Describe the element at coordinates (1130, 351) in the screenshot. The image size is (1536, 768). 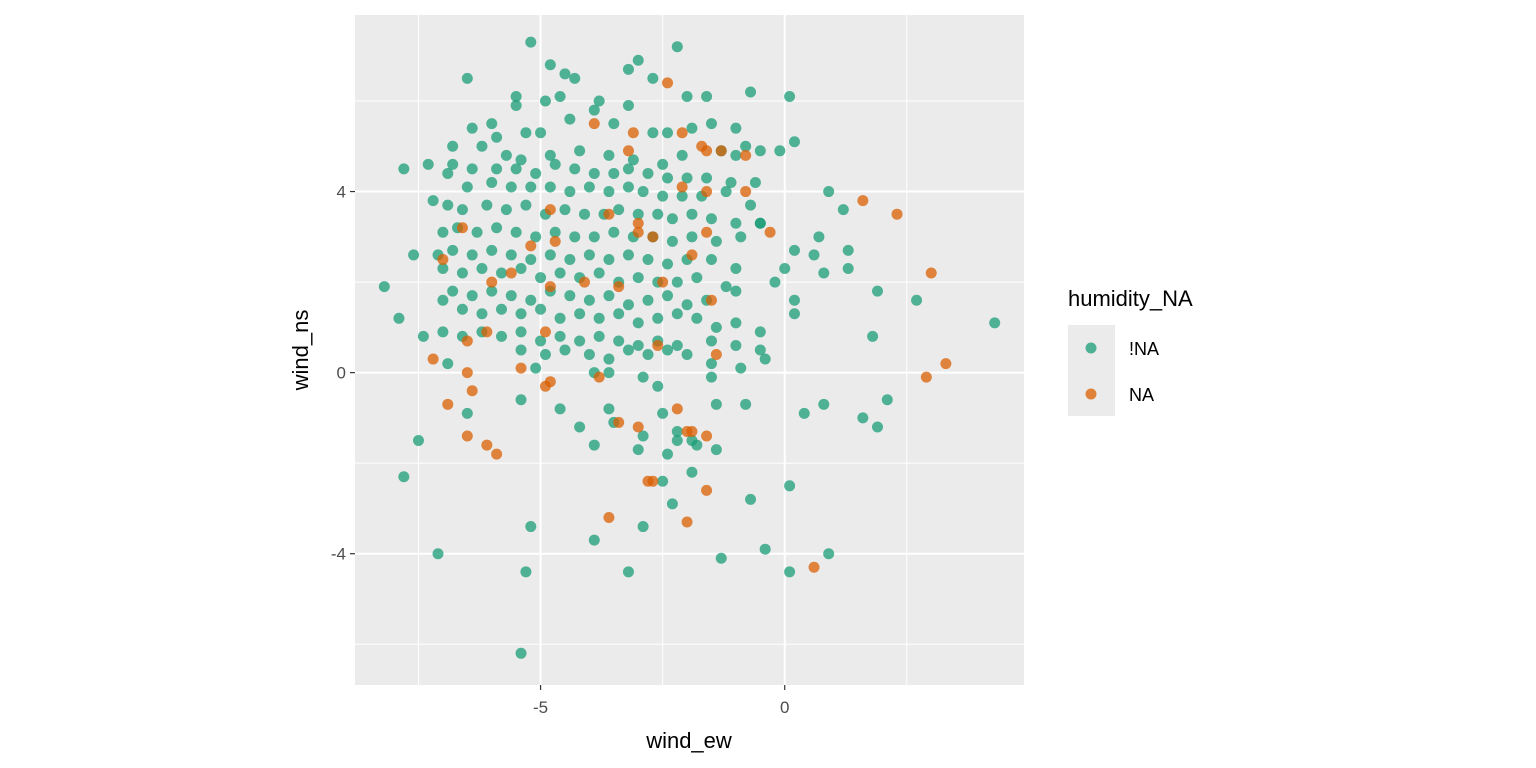
I see `legend: humidity_NA !NA NA` at that location.